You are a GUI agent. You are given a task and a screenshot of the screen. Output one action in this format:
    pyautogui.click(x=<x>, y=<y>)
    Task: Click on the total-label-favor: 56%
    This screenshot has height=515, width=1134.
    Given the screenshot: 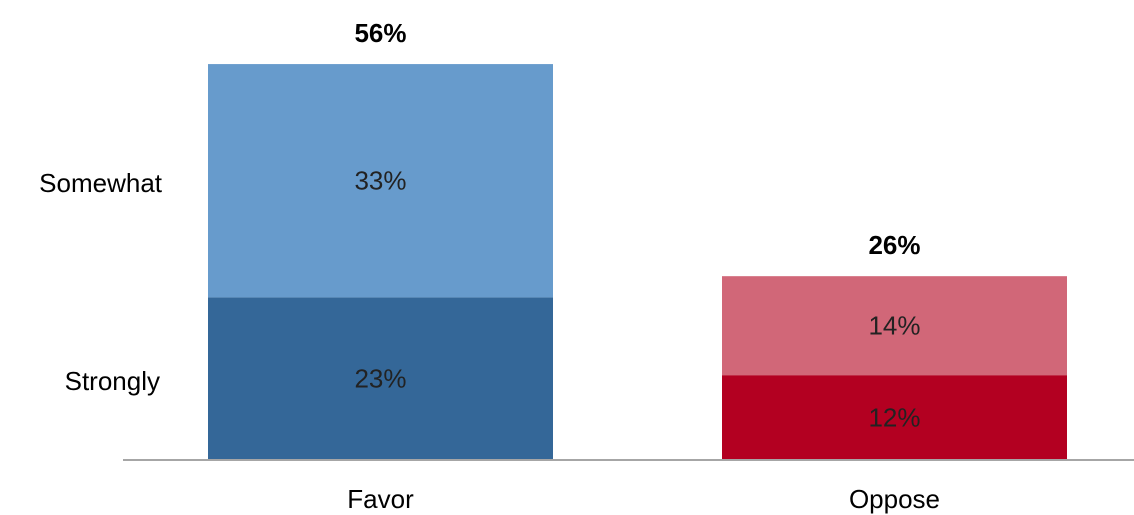 What is the action you would take?
    pyautogui.click(x=380, y=33)
    